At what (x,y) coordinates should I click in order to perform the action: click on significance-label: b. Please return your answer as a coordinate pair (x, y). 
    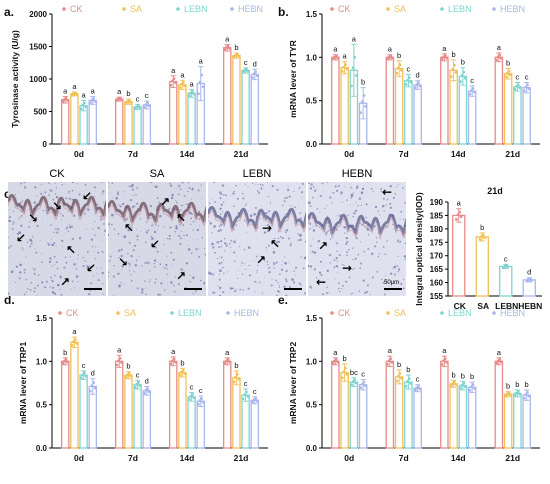
    Looking at the image, I should click on (508, 63).